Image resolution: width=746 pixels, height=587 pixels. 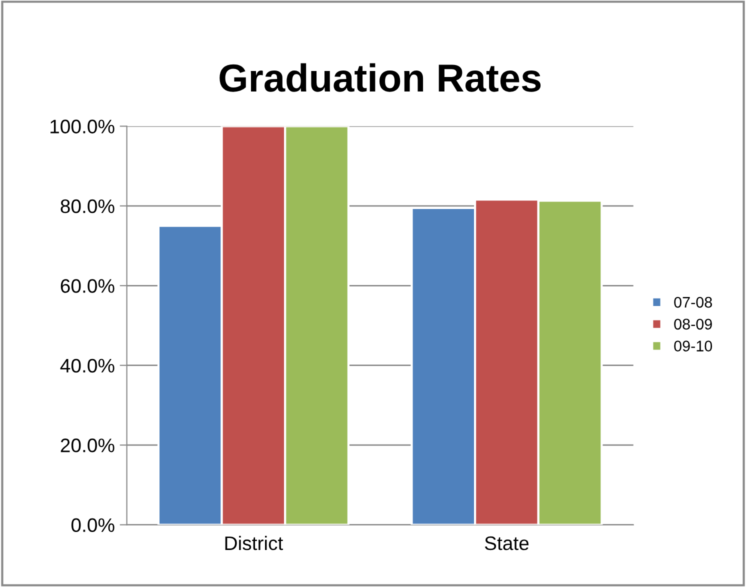 I want to click on legend-label: 08-09, so click(x=693, y=324).